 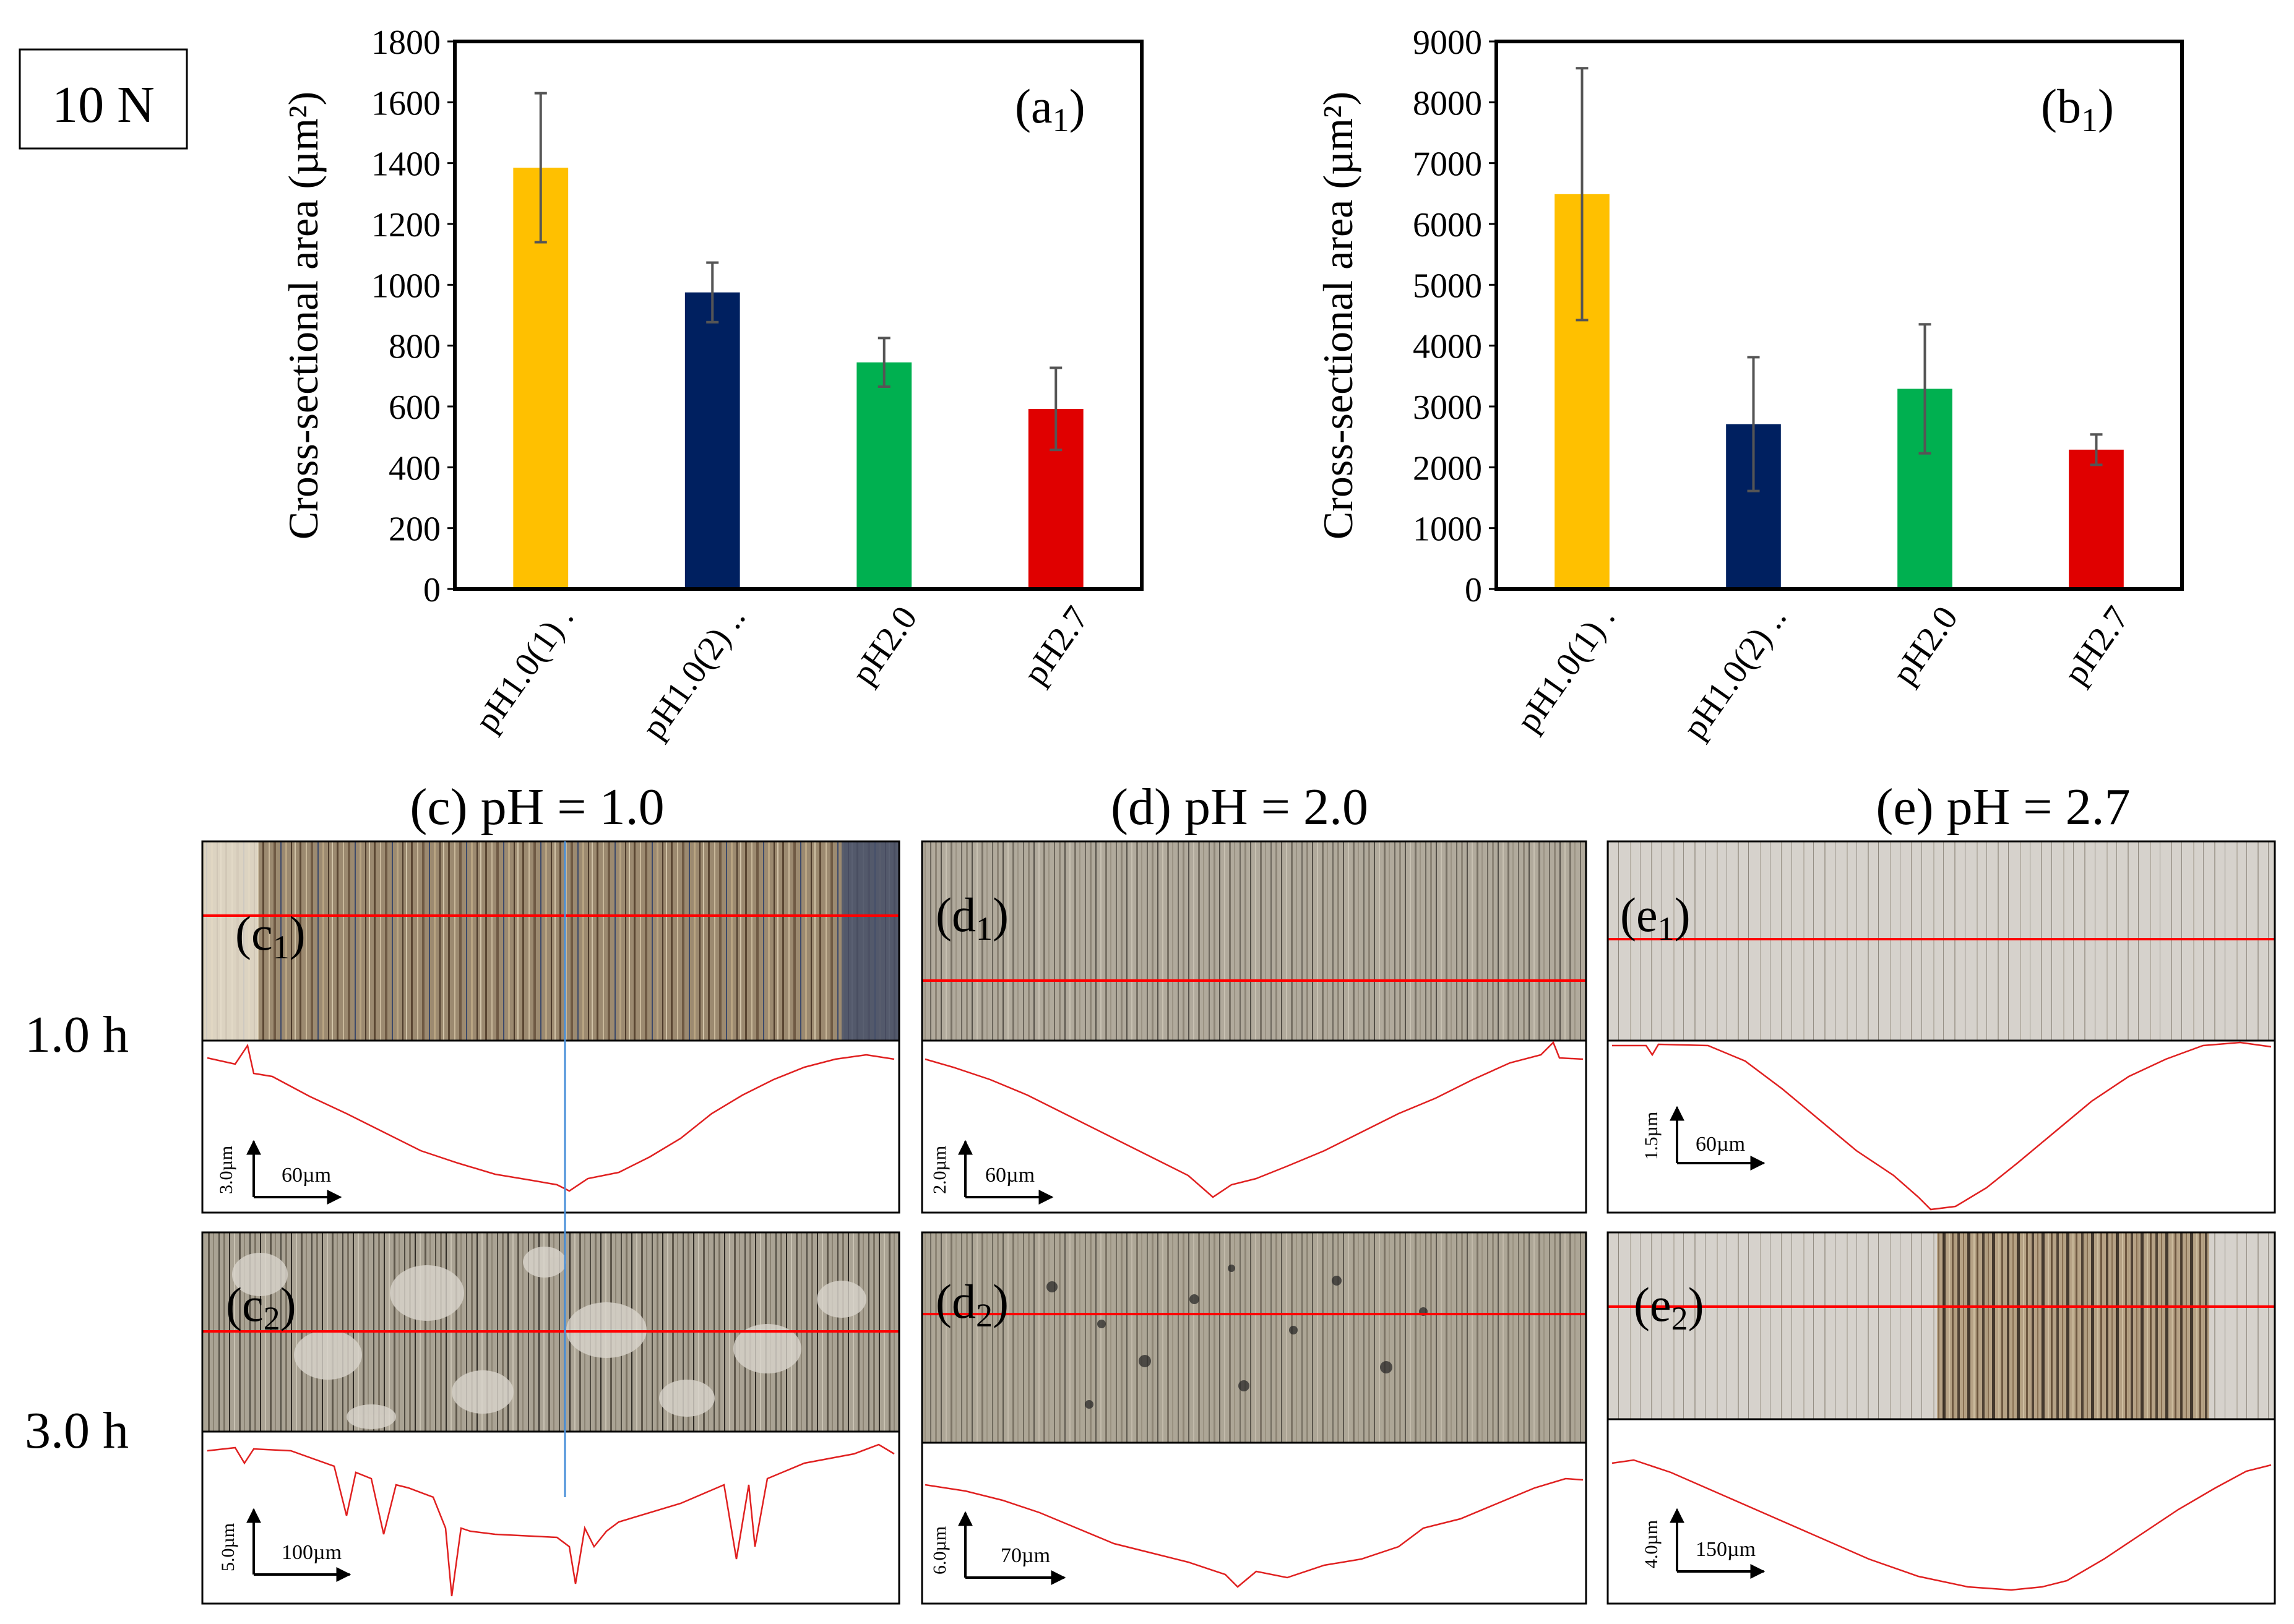 I want to click on figure-label: 10 N, so click(x=104, y=105).